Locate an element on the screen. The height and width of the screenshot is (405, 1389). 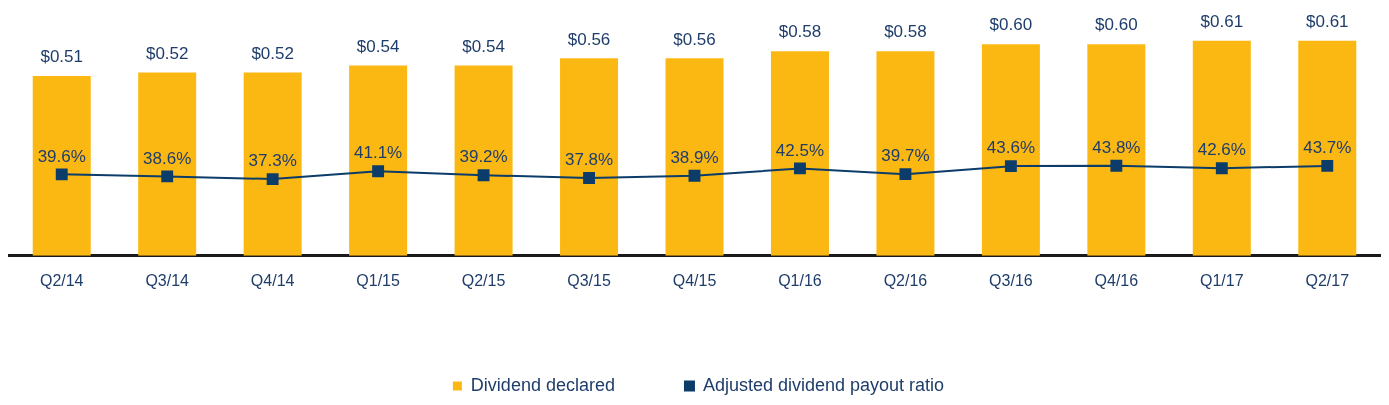
x-tick-label: Q2/14 is located at coordinates (61, 280).